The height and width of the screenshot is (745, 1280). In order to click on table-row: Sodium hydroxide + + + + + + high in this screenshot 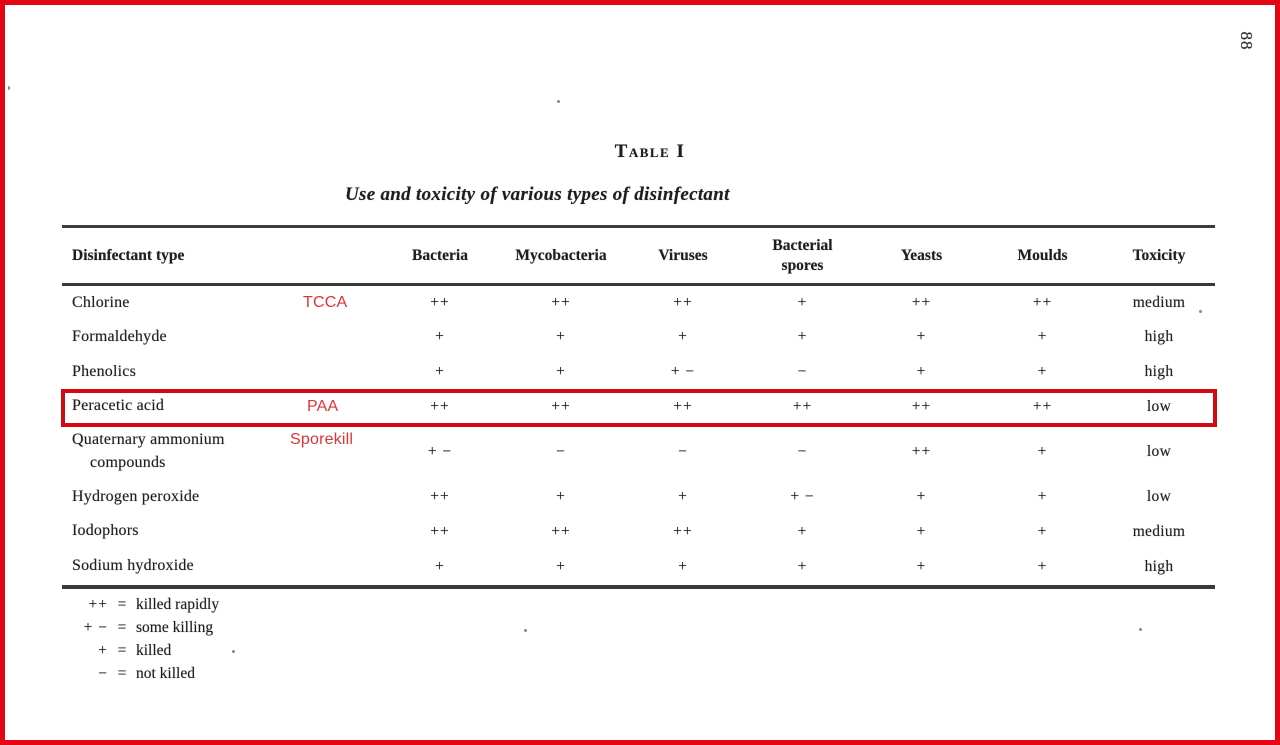, I will do `click(638, 568)`.